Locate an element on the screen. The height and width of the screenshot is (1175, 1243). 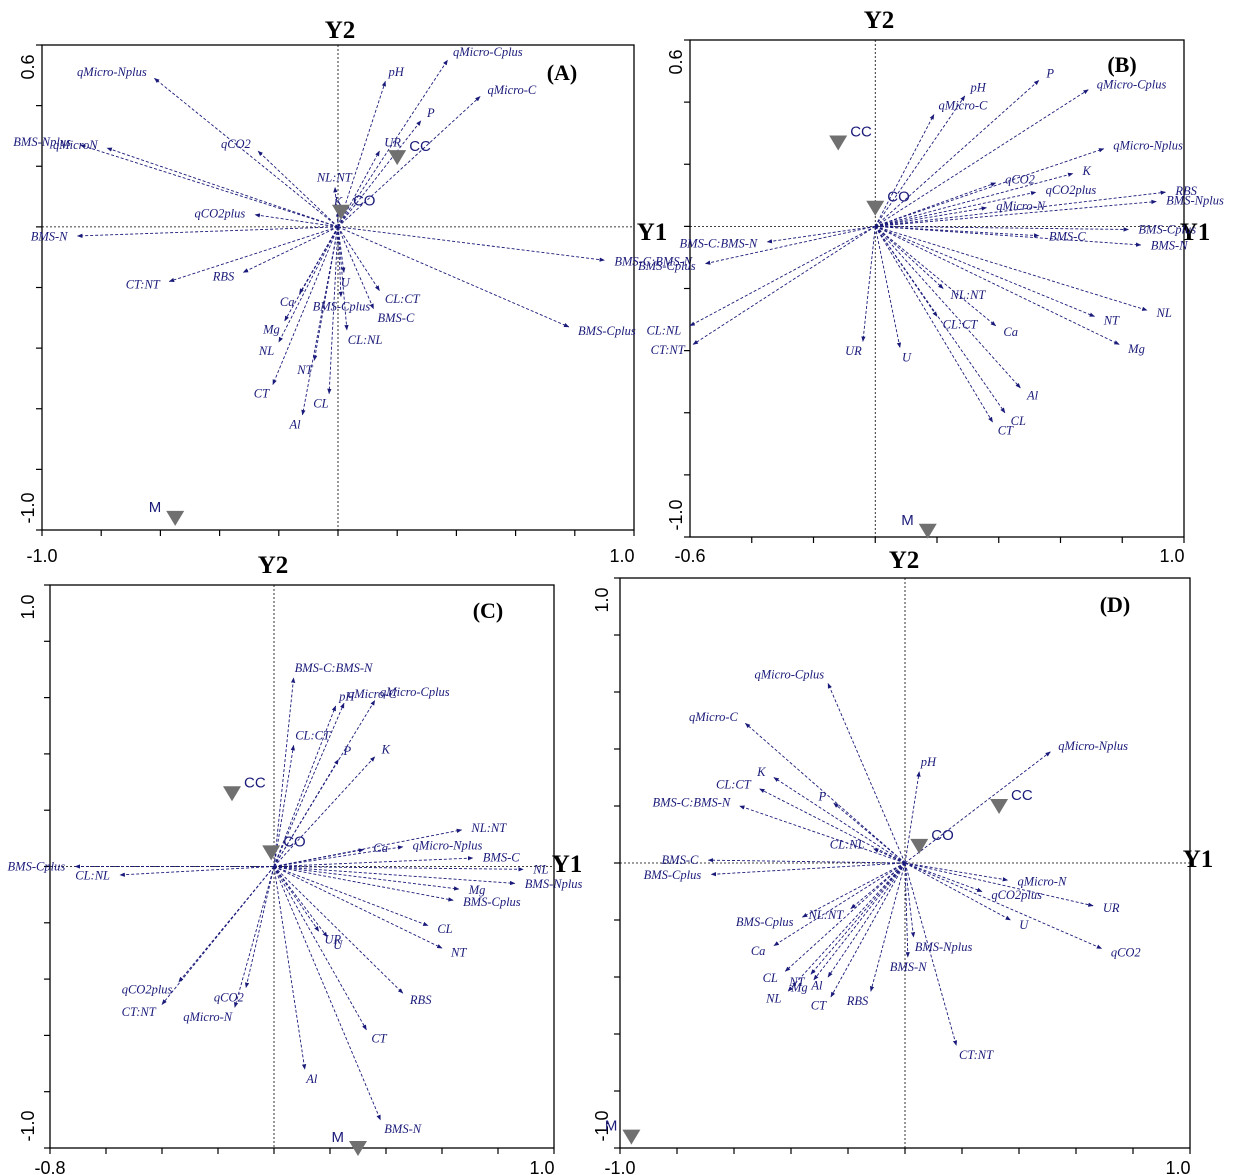
vector-arrow-qco2 is located at coordinates (298, 189).